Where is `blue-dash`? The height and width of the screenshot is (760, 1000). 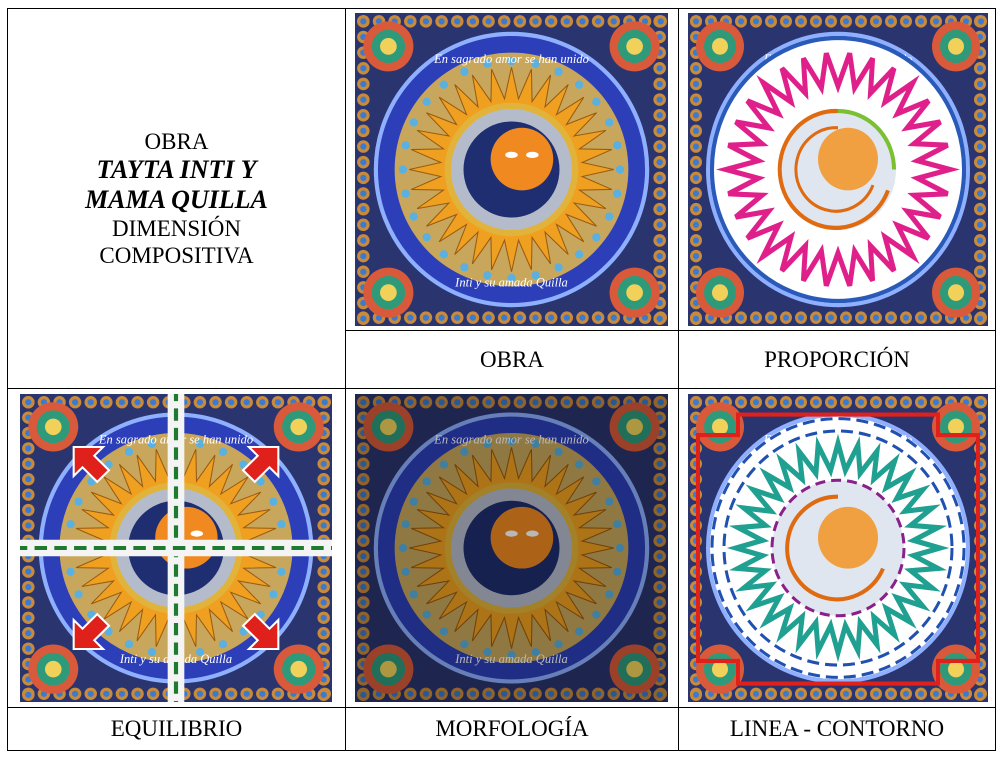 blue-dash is located at coordinates (838, 548).